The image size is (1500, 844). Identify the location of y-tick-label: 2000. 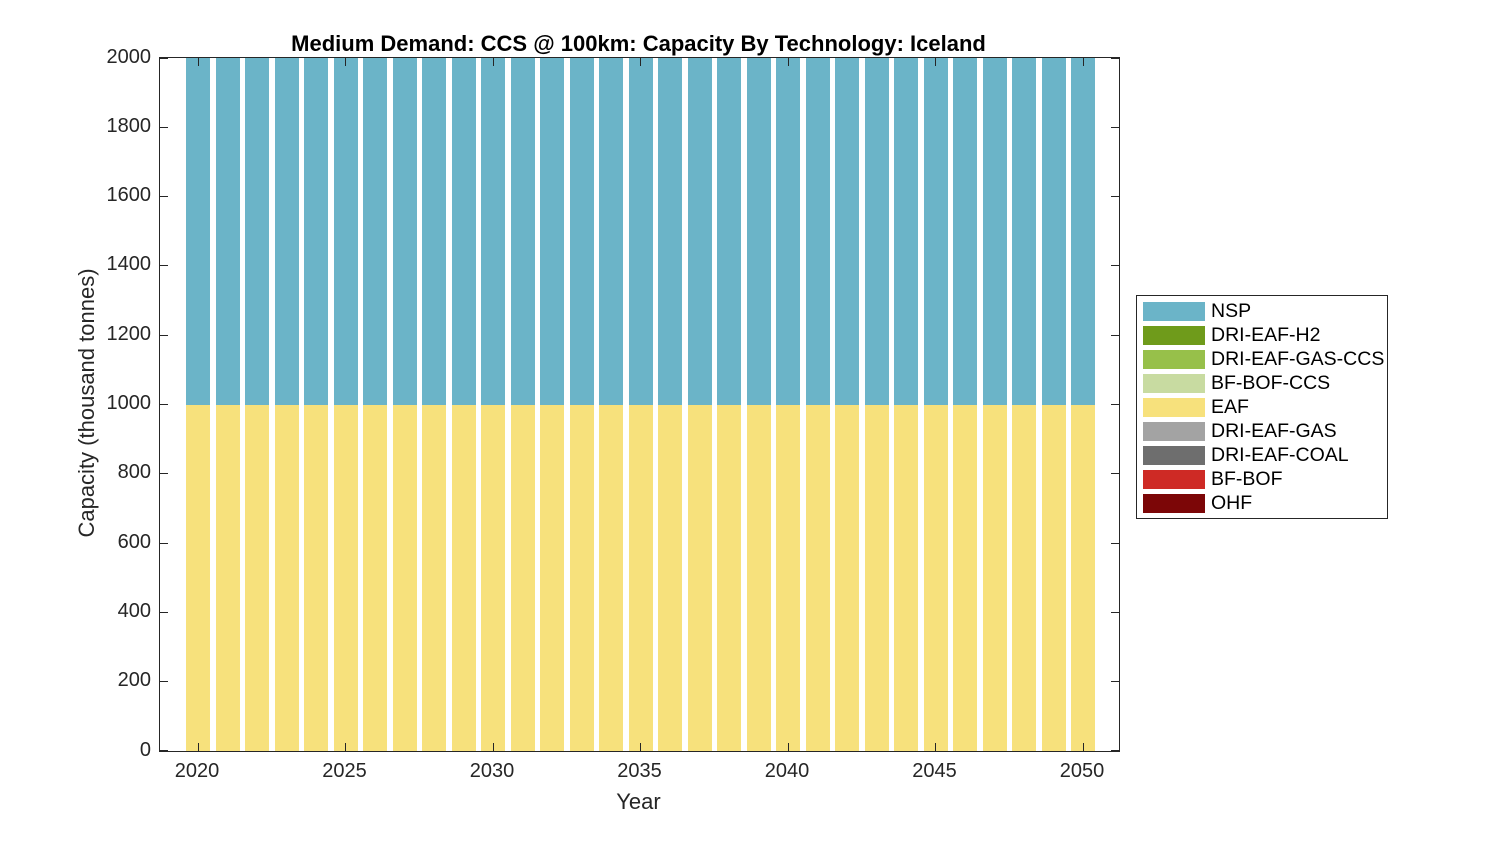
(129, 56).